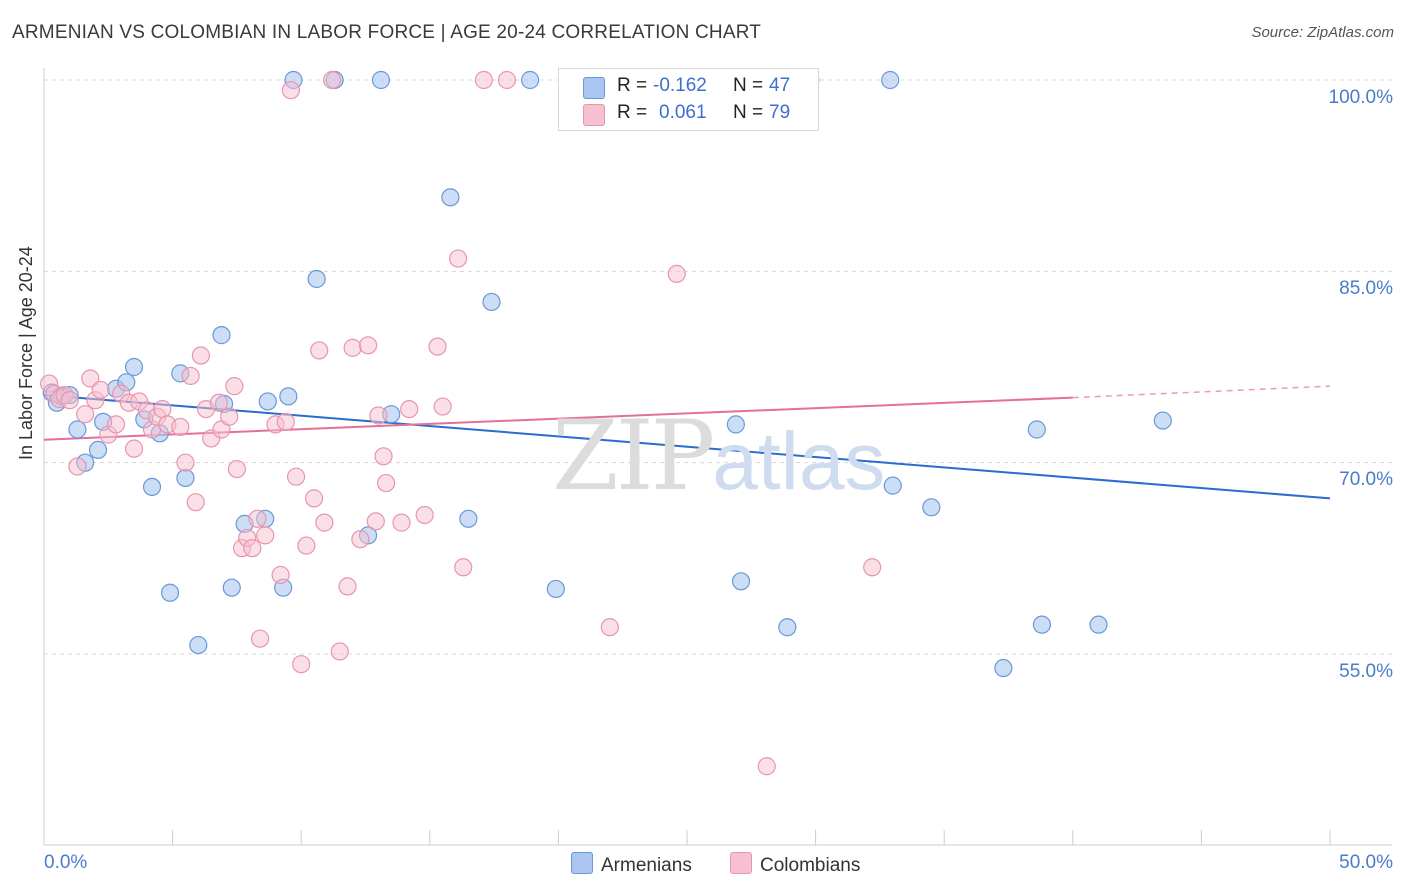 The height and width of the screenshot is (892, 1406). I want to click on legend-colombian-n: 79, so click(780, 112).